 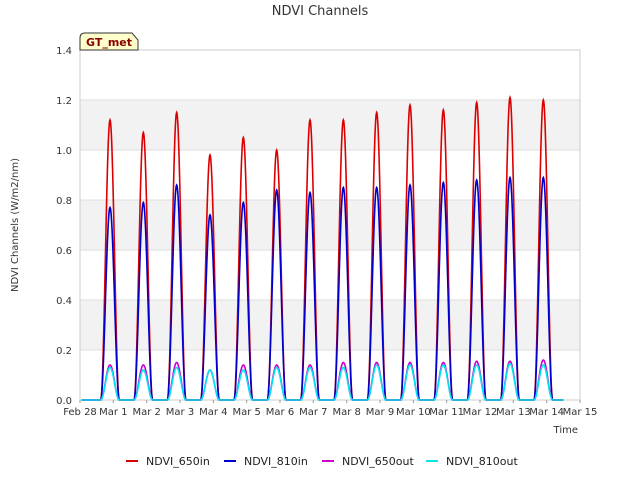 I want to click on x-tick-label: Mar 6, so click(x=280, y=412).